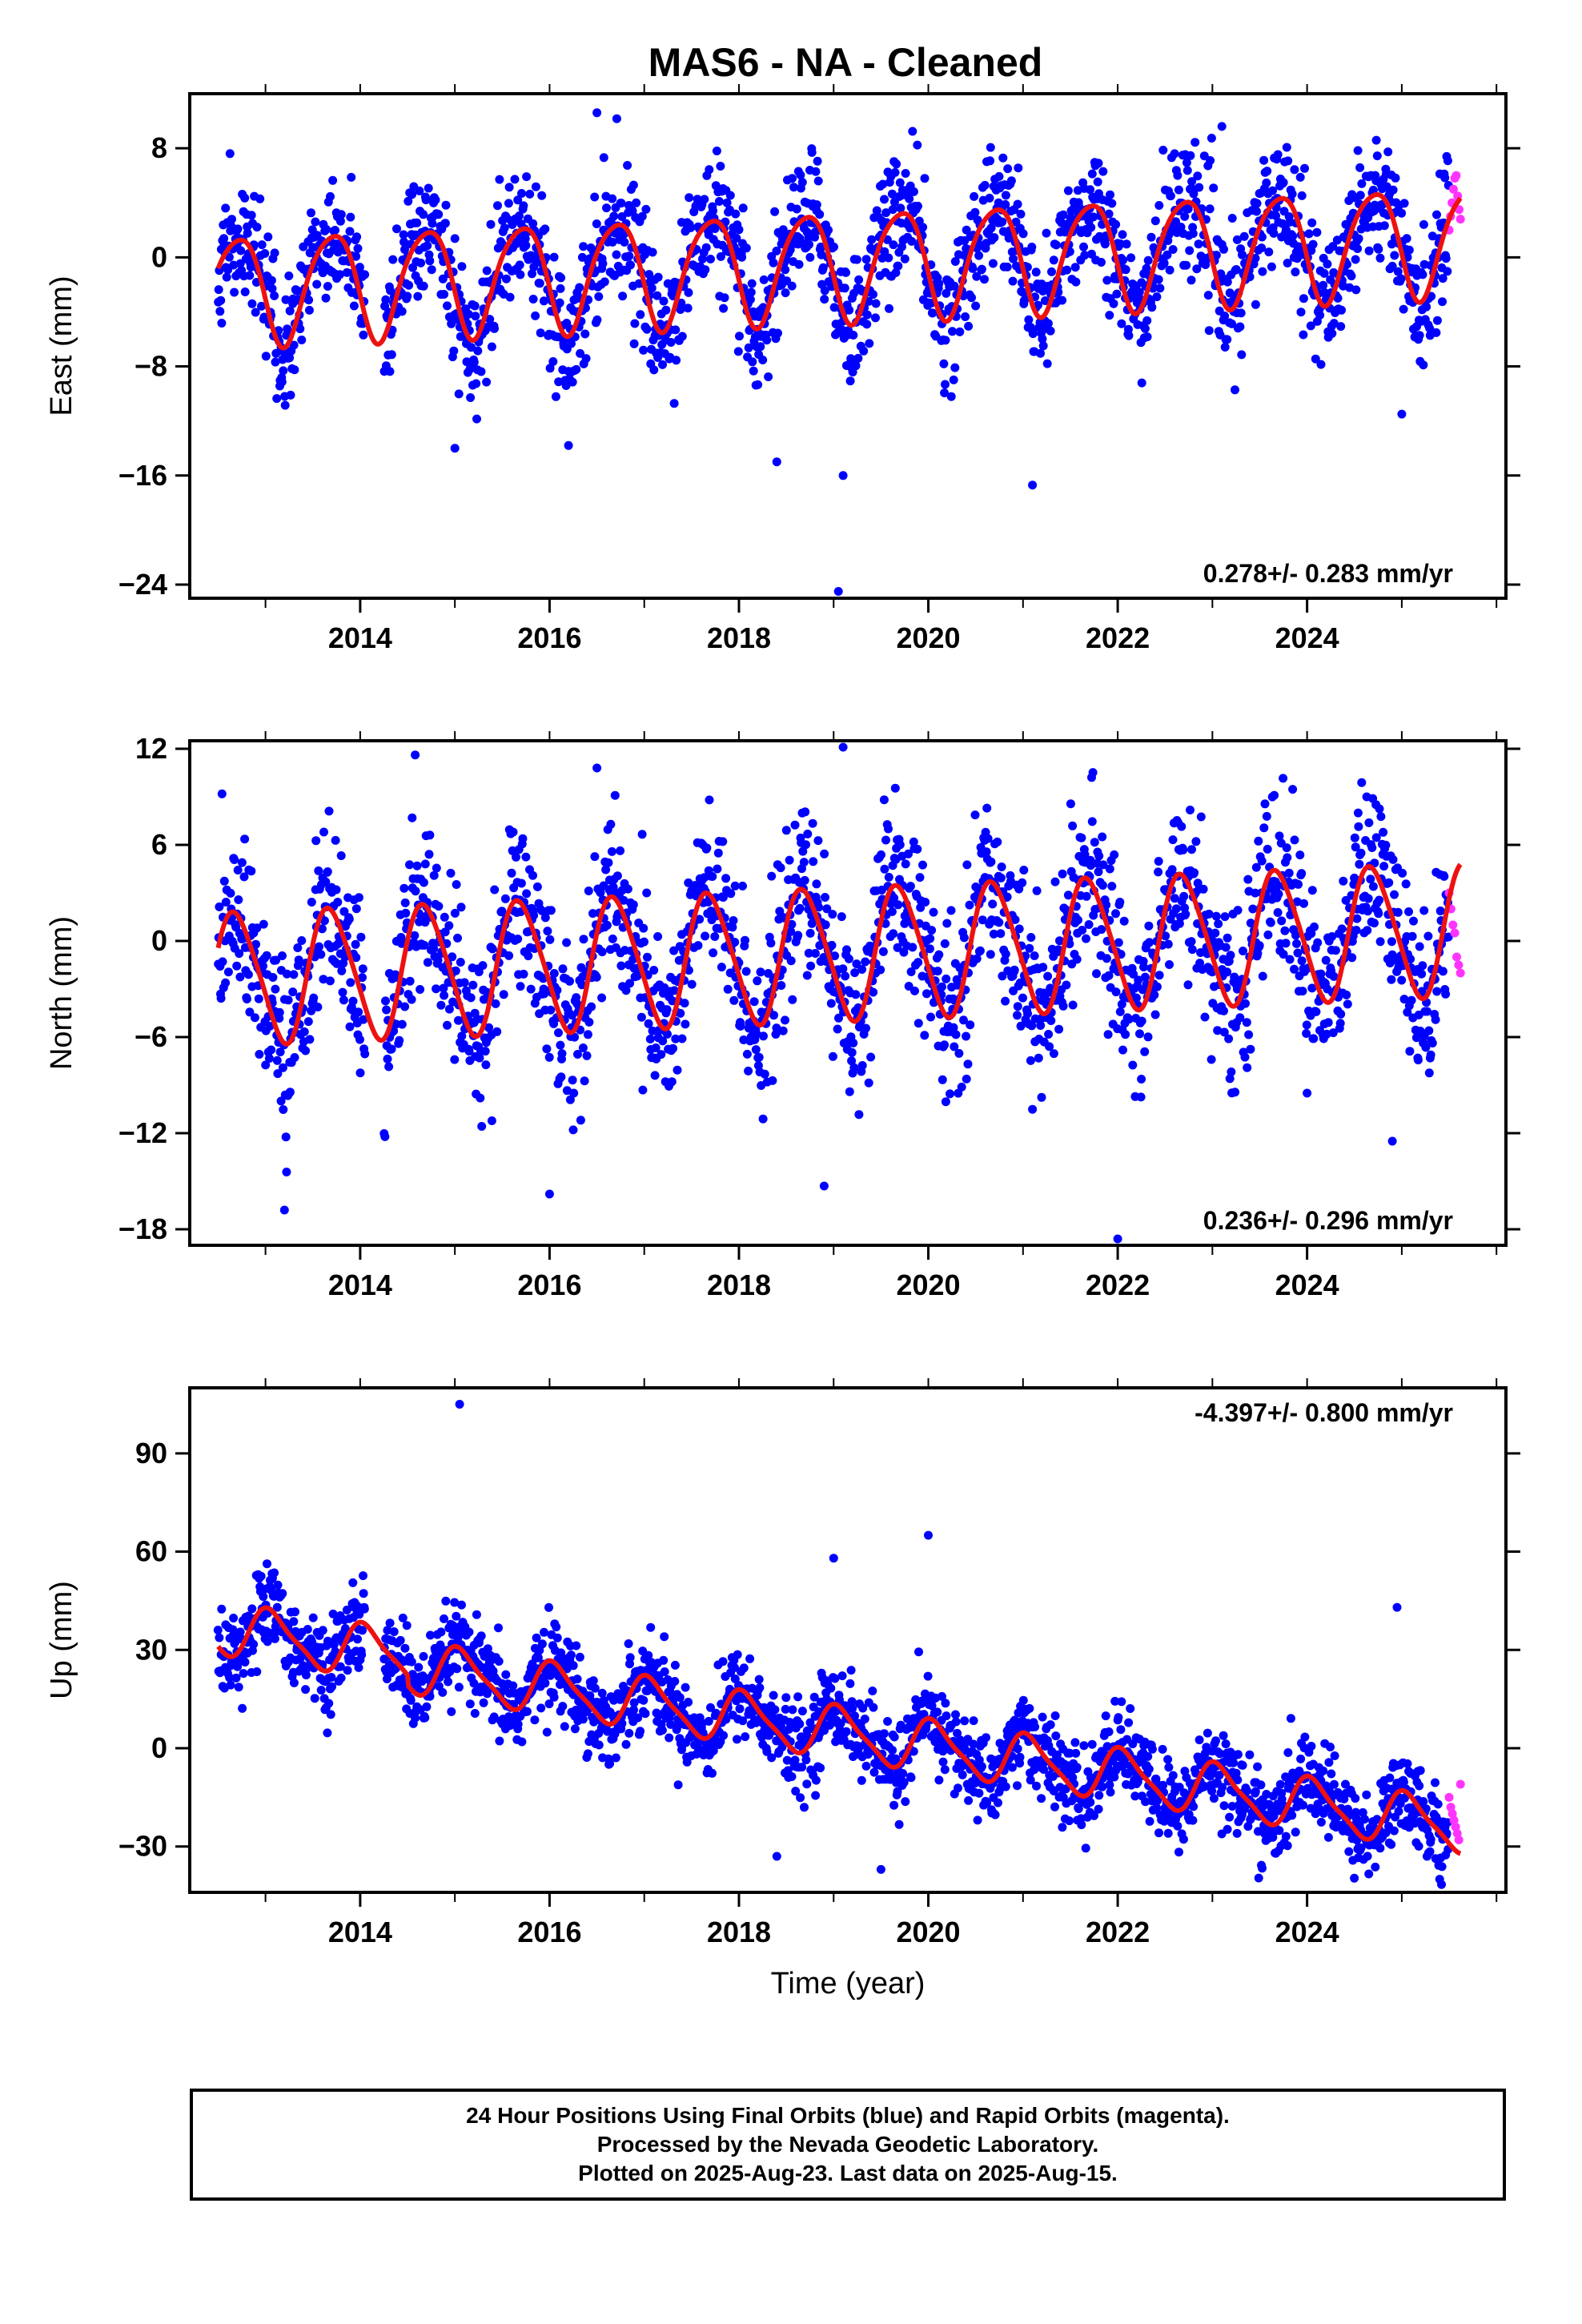  Describe the element at coordinates (142, 1228) in the screenshot. I see `y-tick-label: −18` at that location.